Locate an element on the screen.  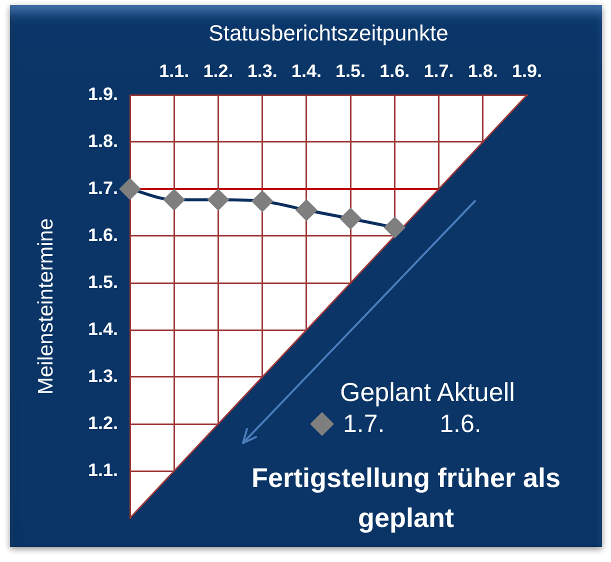
y-tick-label: 1.8. is located at coordinates (103, 140).